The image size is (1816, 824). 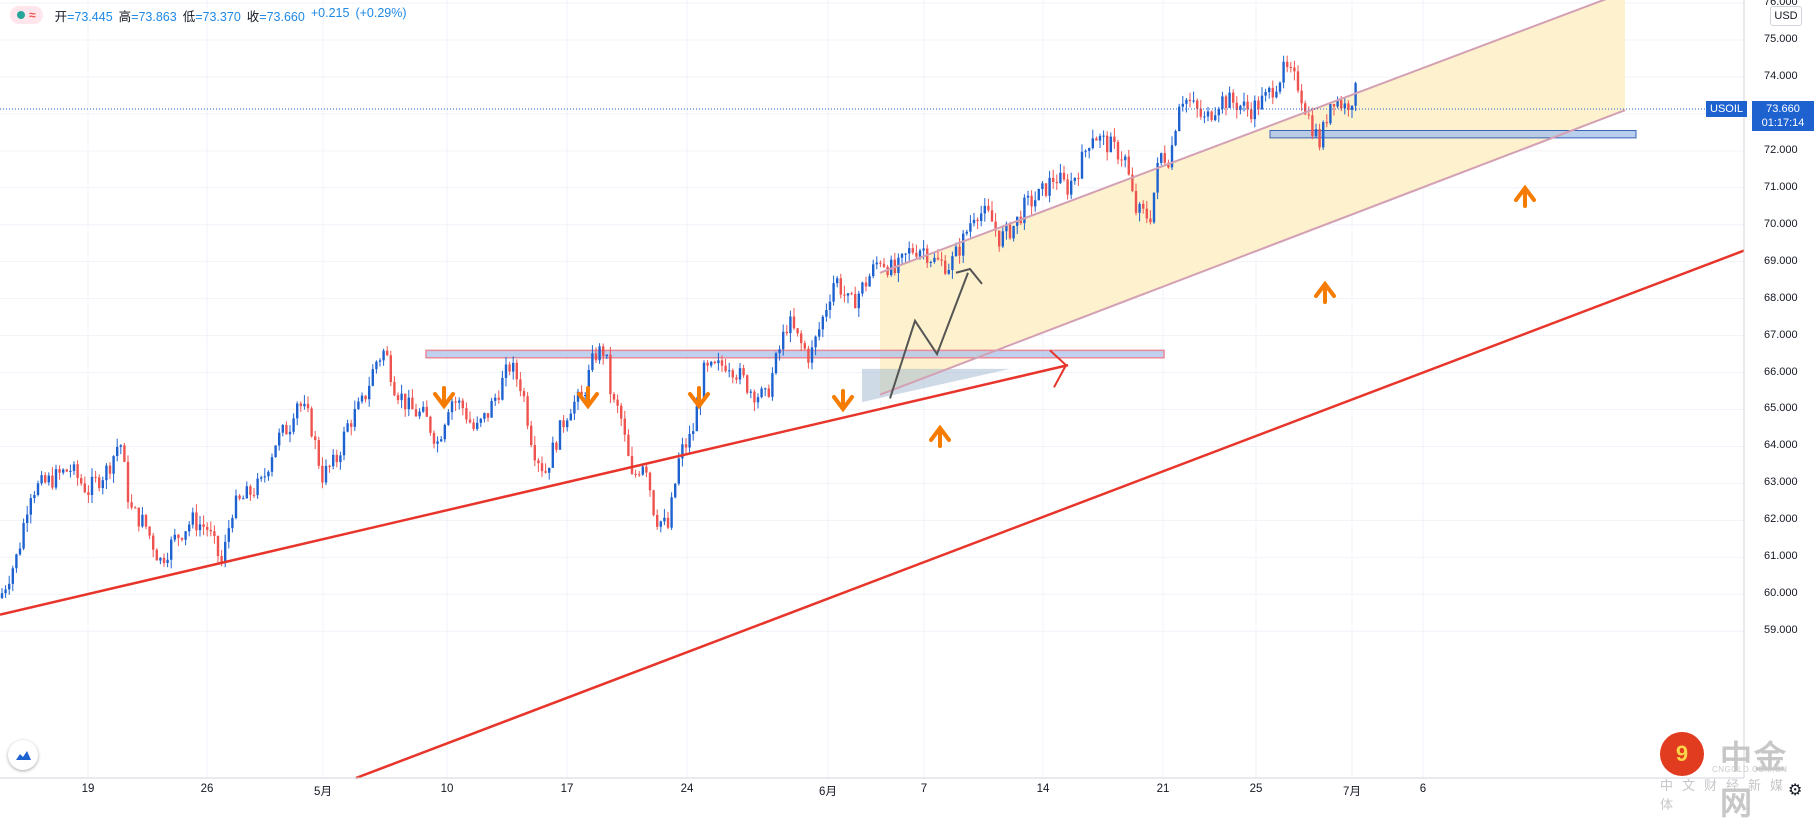 What do you see at coordinates (207, 789) in the screenshot?
I see `date-tick-label: 26` at bounding box center [207, 789].